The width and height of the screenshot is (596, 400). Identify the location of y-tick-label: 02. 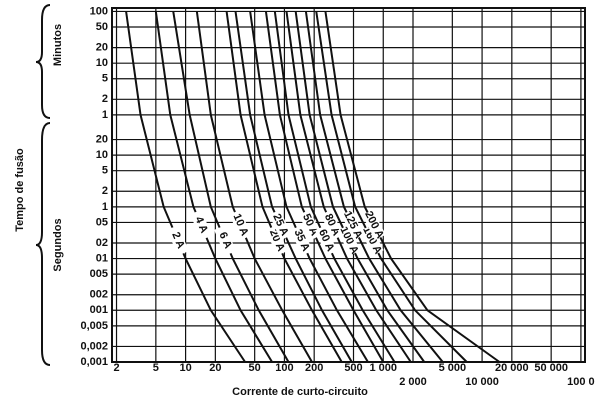
(102, 243).